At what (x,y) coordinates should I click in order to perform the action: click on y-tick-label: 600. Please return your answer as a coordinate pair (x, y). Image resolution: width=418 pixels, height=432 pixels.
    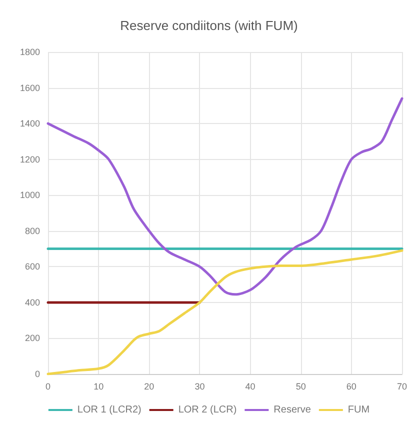
    Looking at the image, I should click on (32, 267).